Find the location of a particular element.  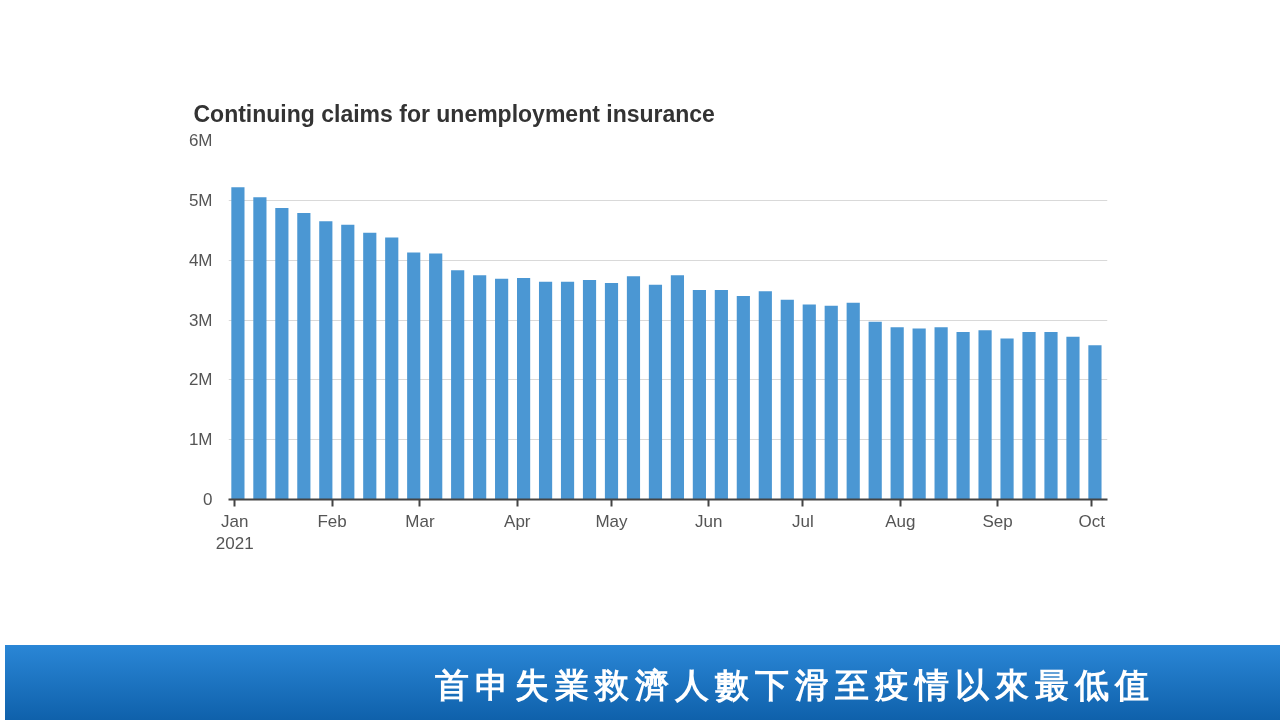

text: 首申失業救濟人數下滑至疫情以來最低值 is located at coordinates (795, 685).